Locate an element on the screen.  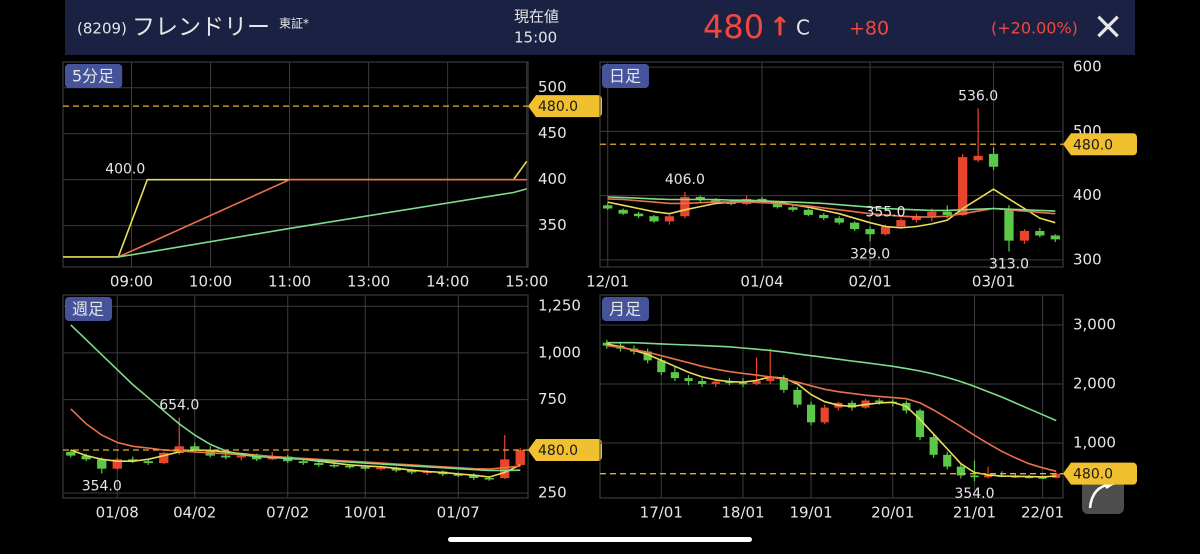
x-tick-label: 01/04 is located at coordinates (761, 282).